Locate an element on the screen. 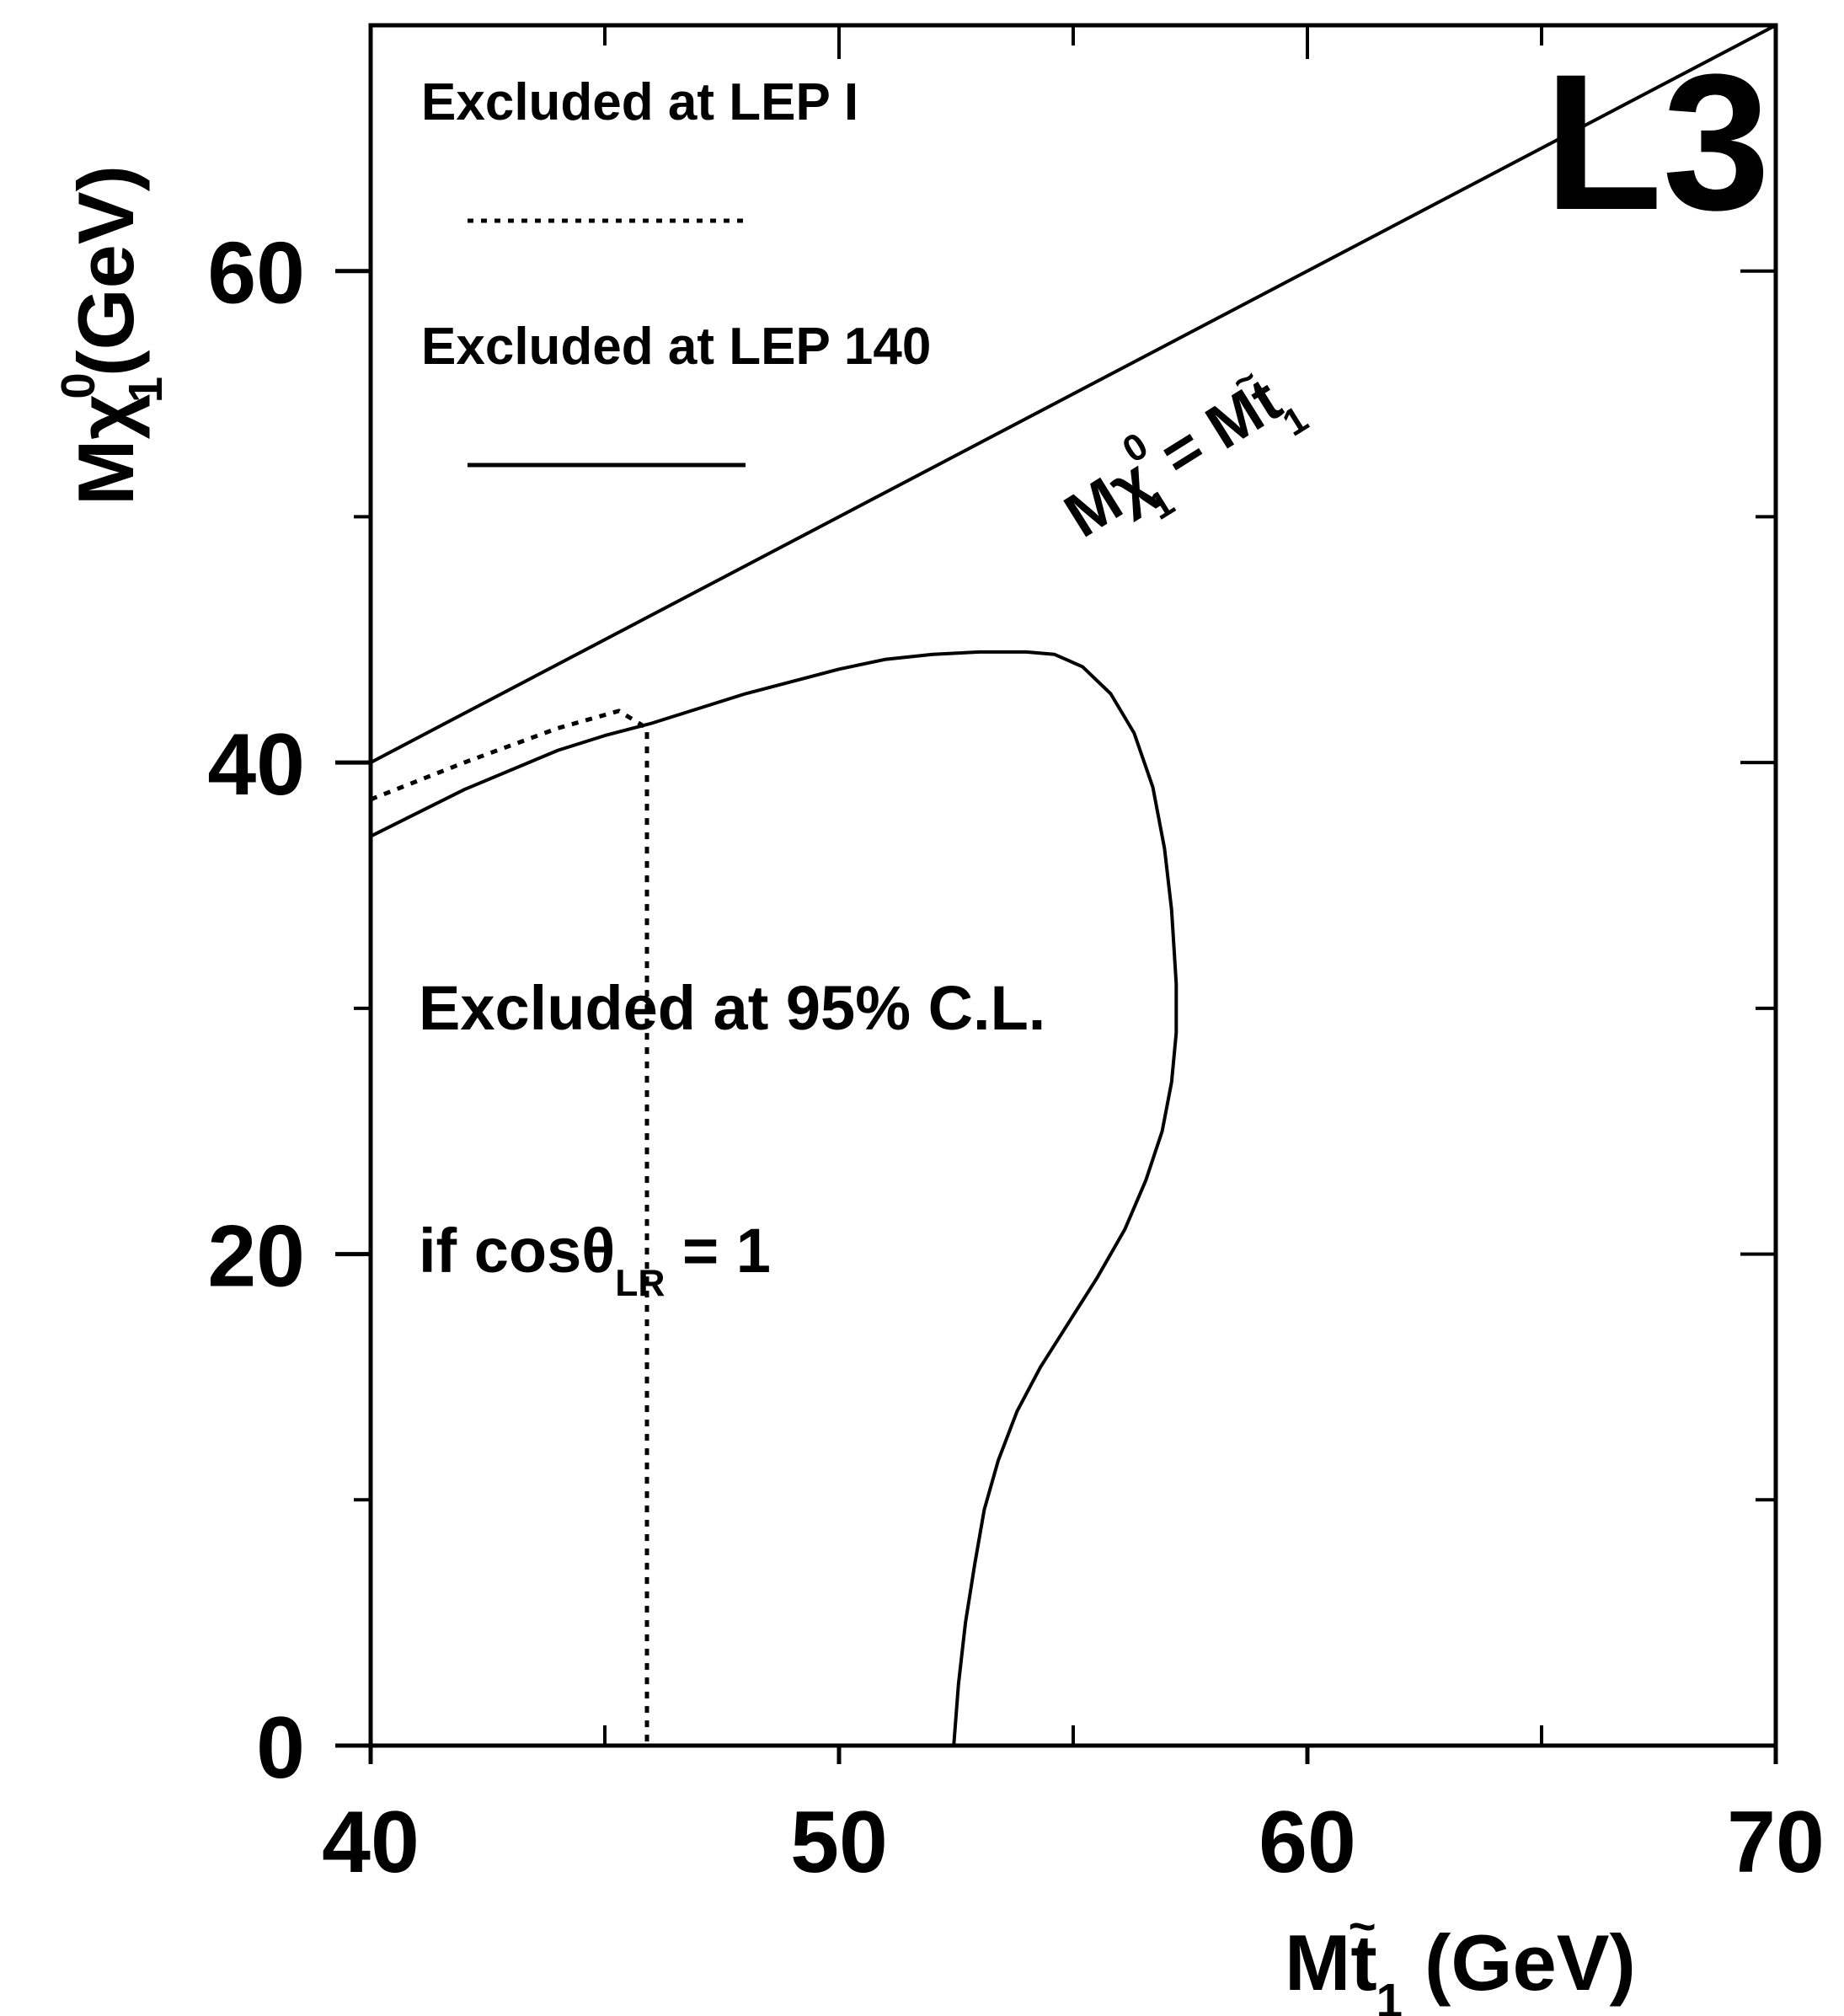 This screenshot has height=2016, width=1844. y-tick-label: 40 is located at coordinates (256, 765).